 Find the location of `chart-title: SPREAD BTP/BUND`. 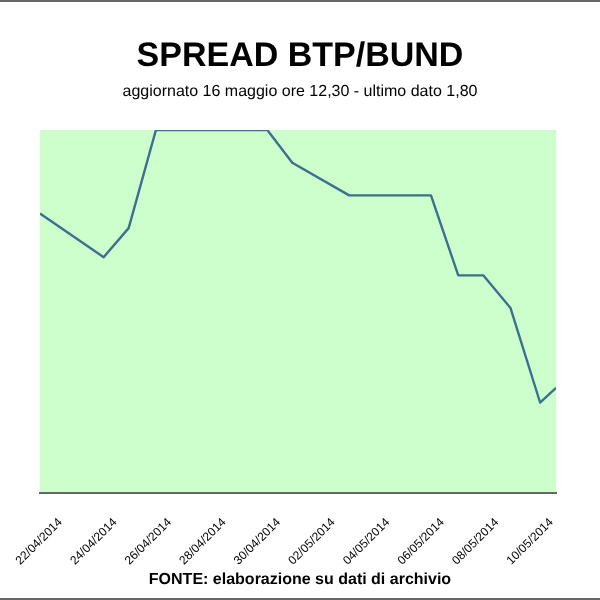

chart-title: SPREAD BTP/BUND is located at coordinates (300, 56).